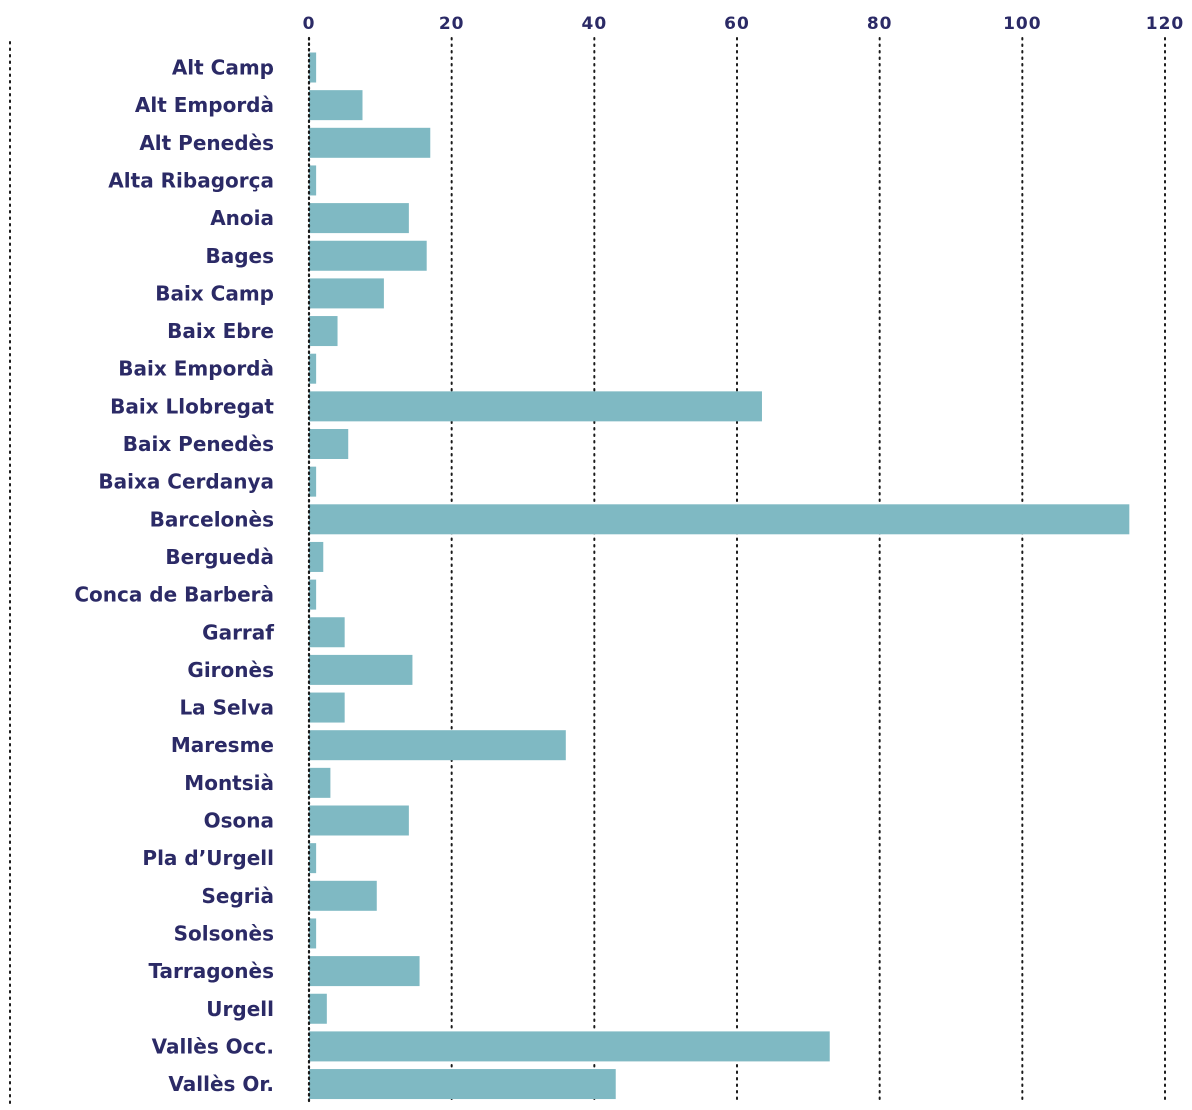 This screenshot has width=1192, height=1110. Describe the element at coordinates (313, 858) in the screenshot. I see `bar-pla-d-urgell` at that location.